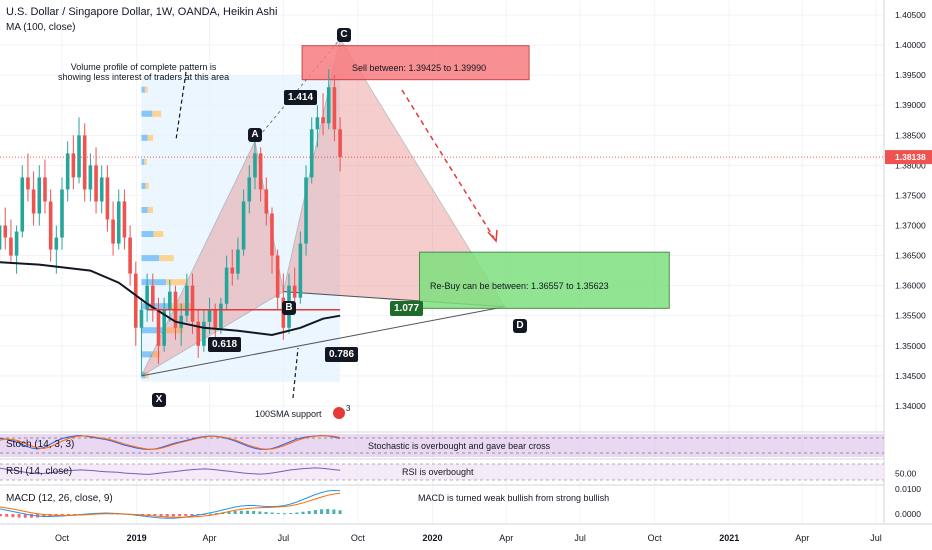 This screenshot has width=932, height=550. Describe the element at coordinates (181, 106) in the screenshot. I see `volume-note-arrow` at that location.